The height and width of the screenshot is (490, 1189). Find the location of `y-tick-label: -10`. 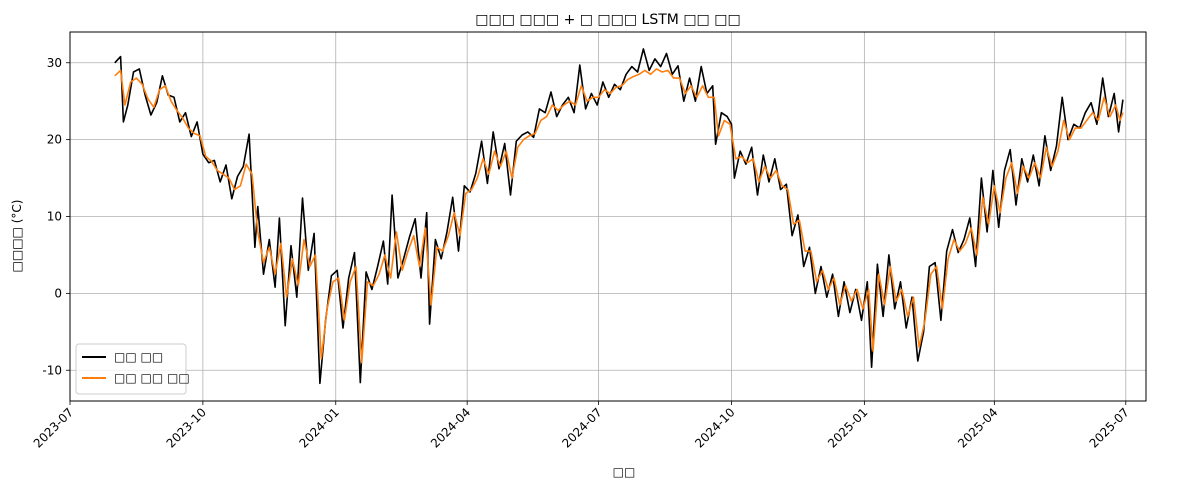

y-tick-label: -10 is located at coordinates (52, 370).